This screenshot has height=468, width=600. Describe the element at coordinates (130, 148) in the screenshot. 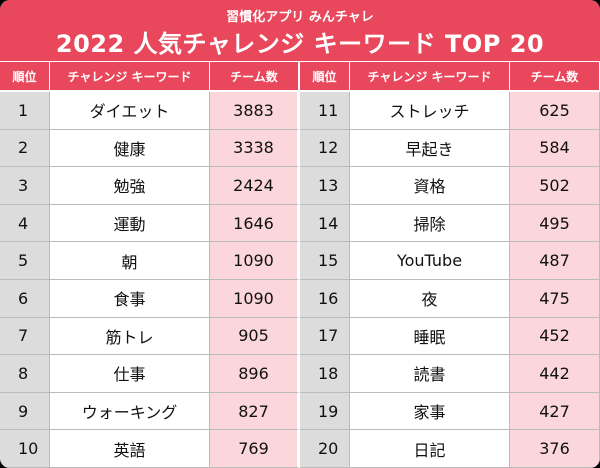

I see `keyword-cell: 健康` at that location.